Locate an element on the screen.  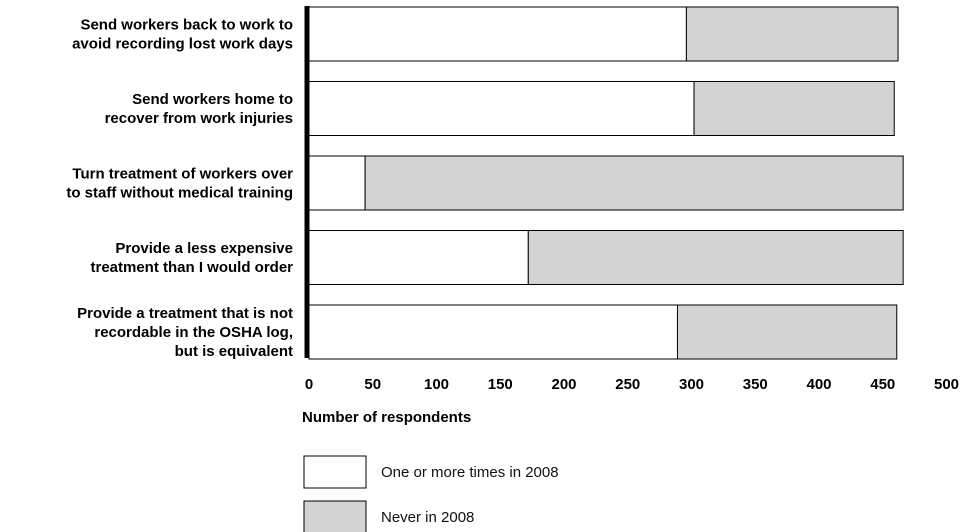
x-tick-label-350: 350 is located at coordinates (755, 384).